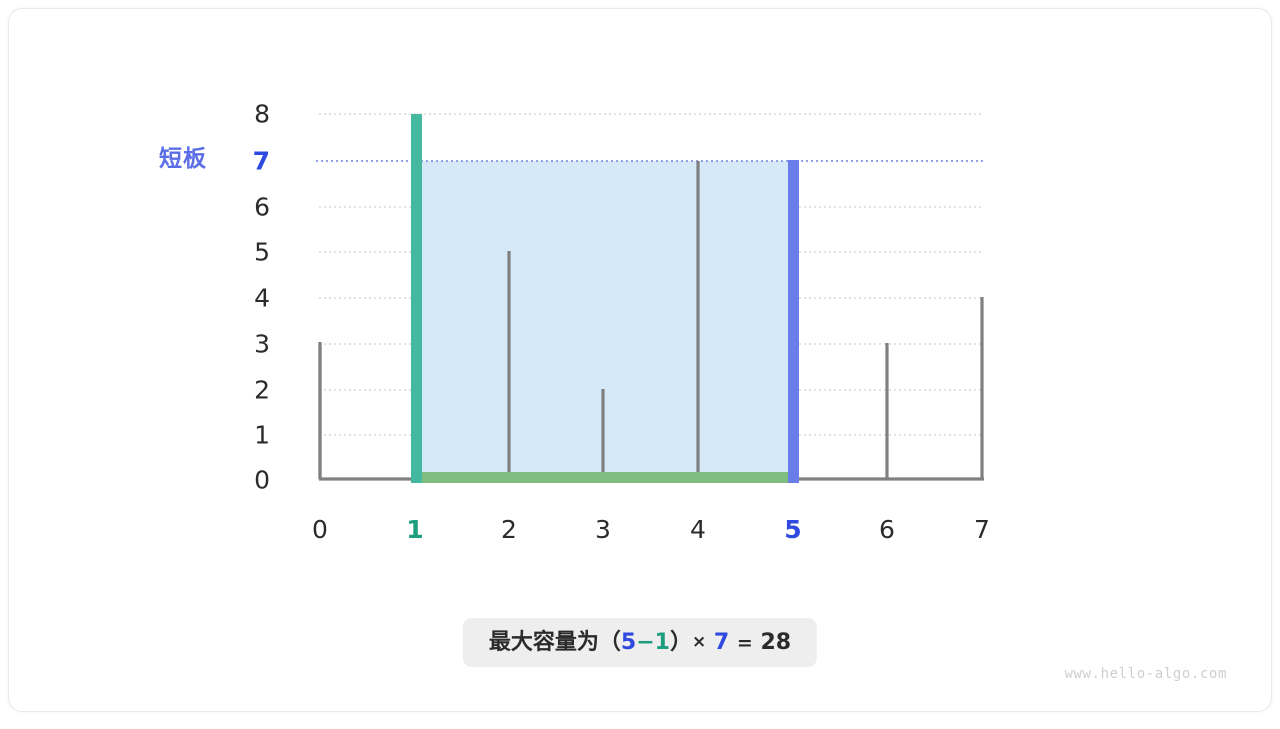  What do you see at coordinates (1145, 674) in the screenshot?
I see `site-watermark: www.hello-algo.com` at bounding box center [1145, 674].